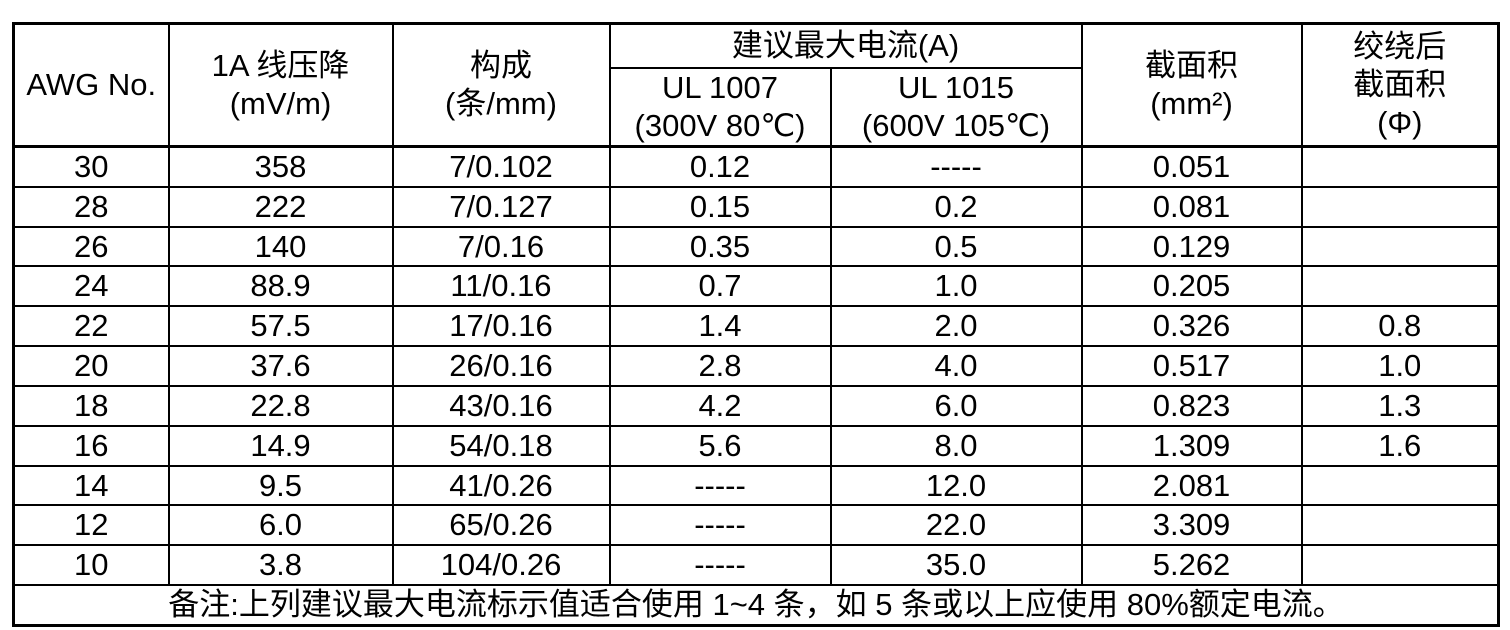 The height and width of the screenshot is (630, 1510). What do you see at coordinates (91, 246) in the screenshot?
I see `cell-awg: 26` at bounding box center [91, 246].